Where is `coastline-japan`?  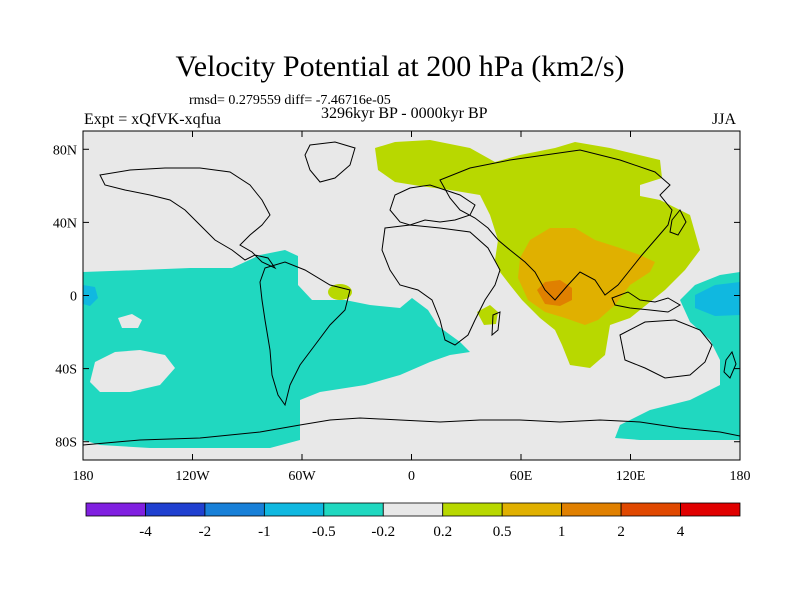
coastline-japan is located at coordinates (678, 222).